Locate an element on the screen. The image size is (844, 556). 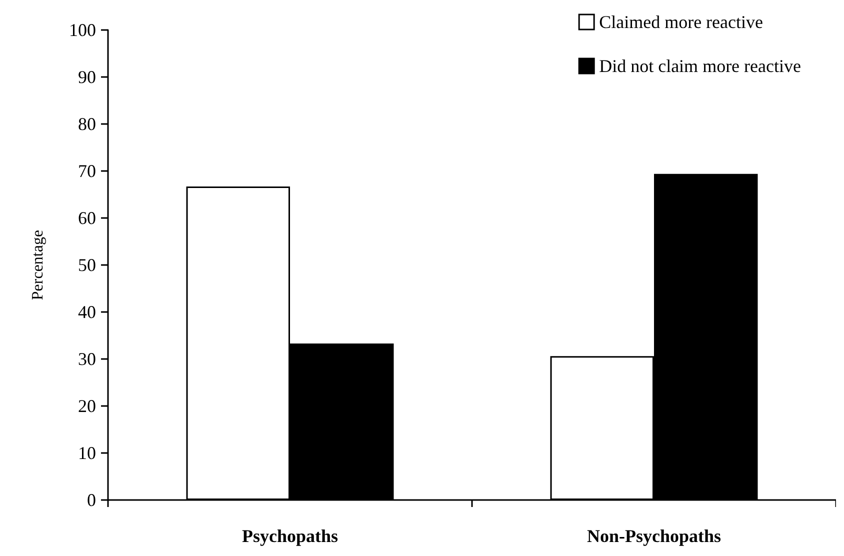
y-tick-label: 100 is located at coordinates (82, 30).